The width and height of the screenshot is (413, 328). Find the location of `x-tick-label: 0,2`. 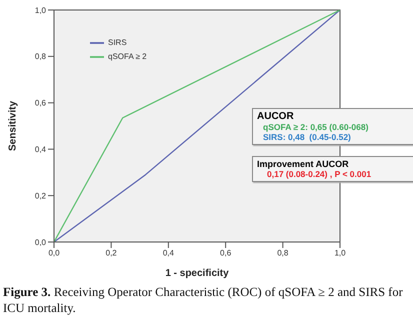

x-tick-label: 0,2 is located at coordinates (112, 253).